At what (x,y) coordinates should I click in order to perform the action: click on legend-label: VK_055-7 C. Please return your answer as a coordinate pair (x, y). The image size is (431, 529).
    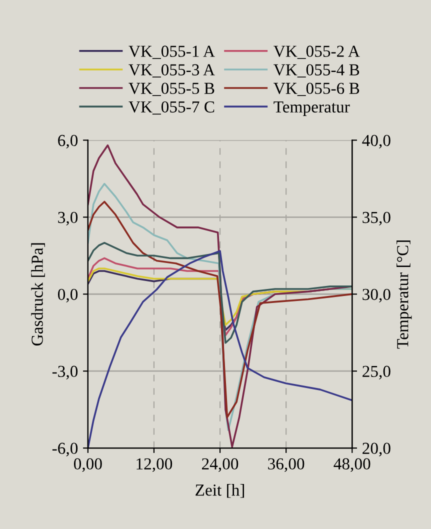
    Looking at the image, I should click on (171, 108).